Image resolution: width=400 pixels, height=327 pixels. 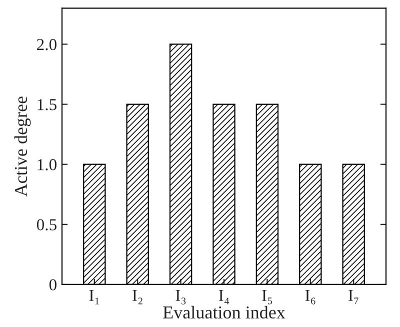 What do you see at coordinates (224, 297) in the screenshot?
I see `x-tick-label: I₄` at bounding box center [224, 297].